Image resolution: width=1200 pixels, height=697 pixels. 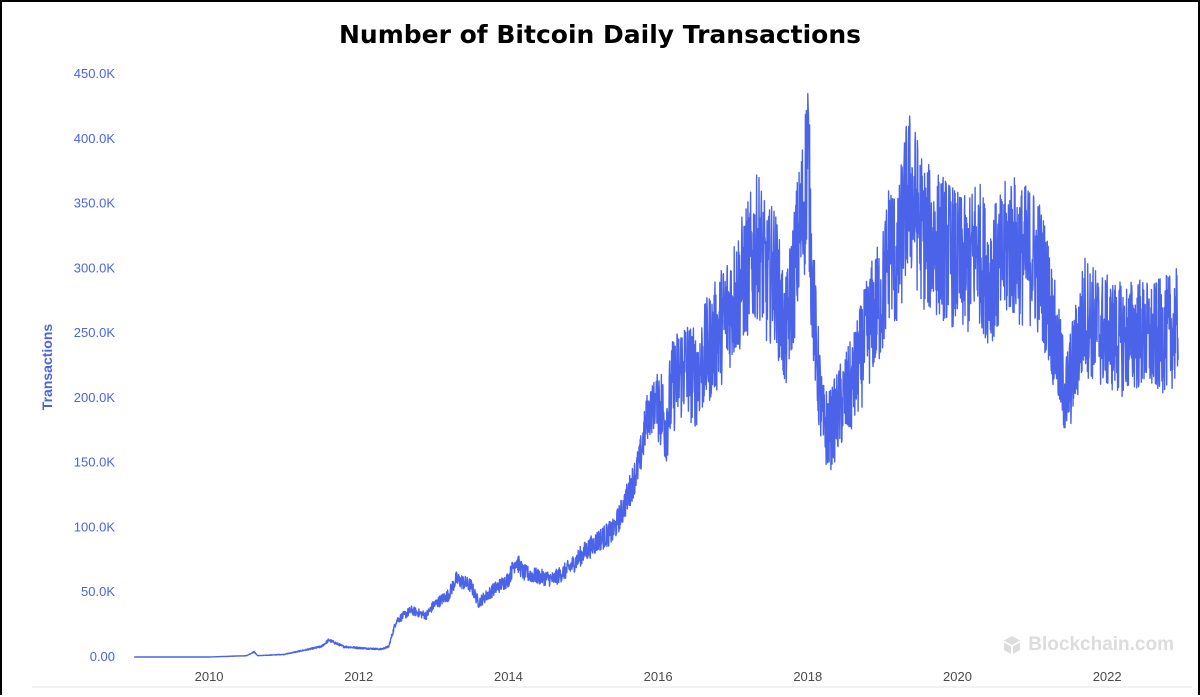 I want to click on x-tick-label: 2012, so click(x=358, y=676).